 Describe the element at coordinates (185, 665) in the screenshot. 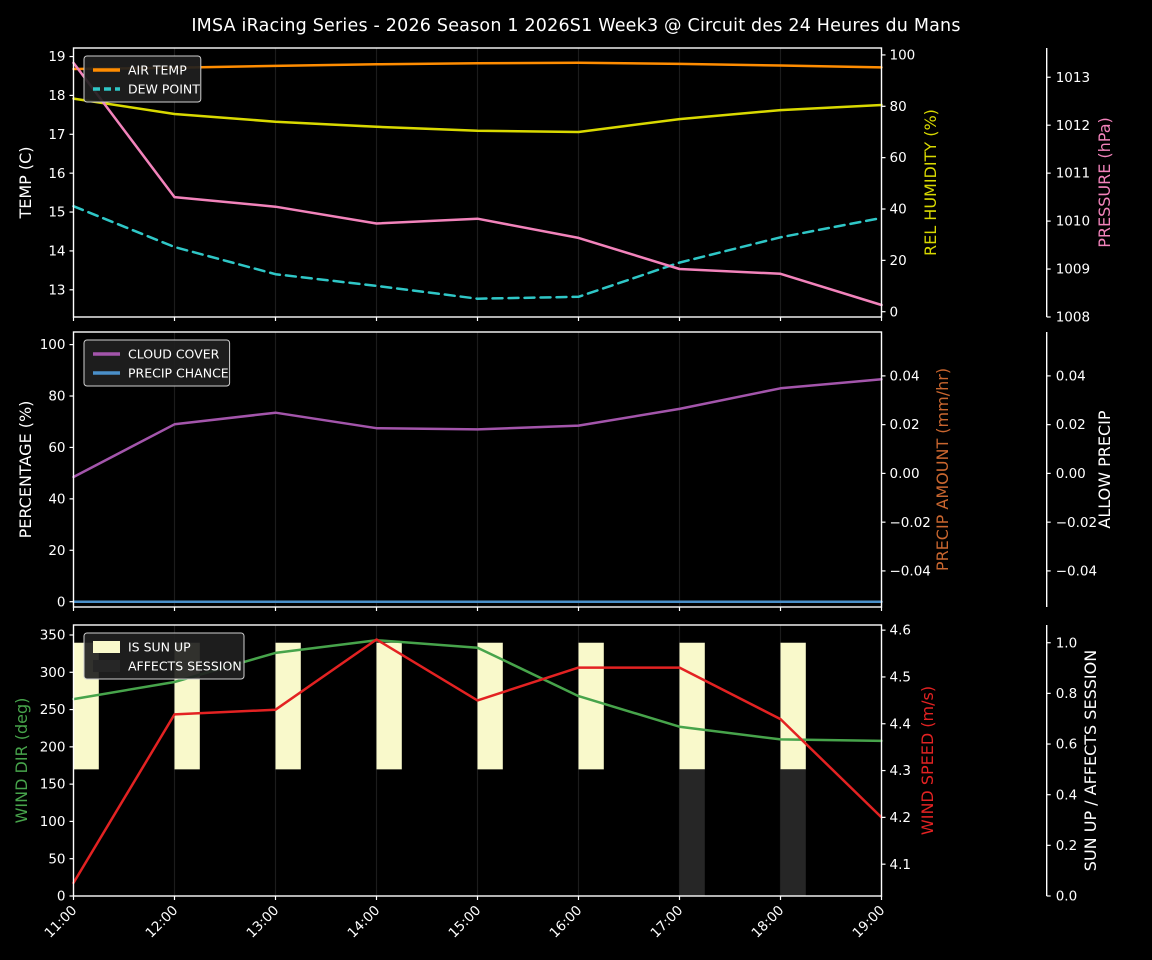

I see `svg-text: AFFECTS SESSION` at that location.